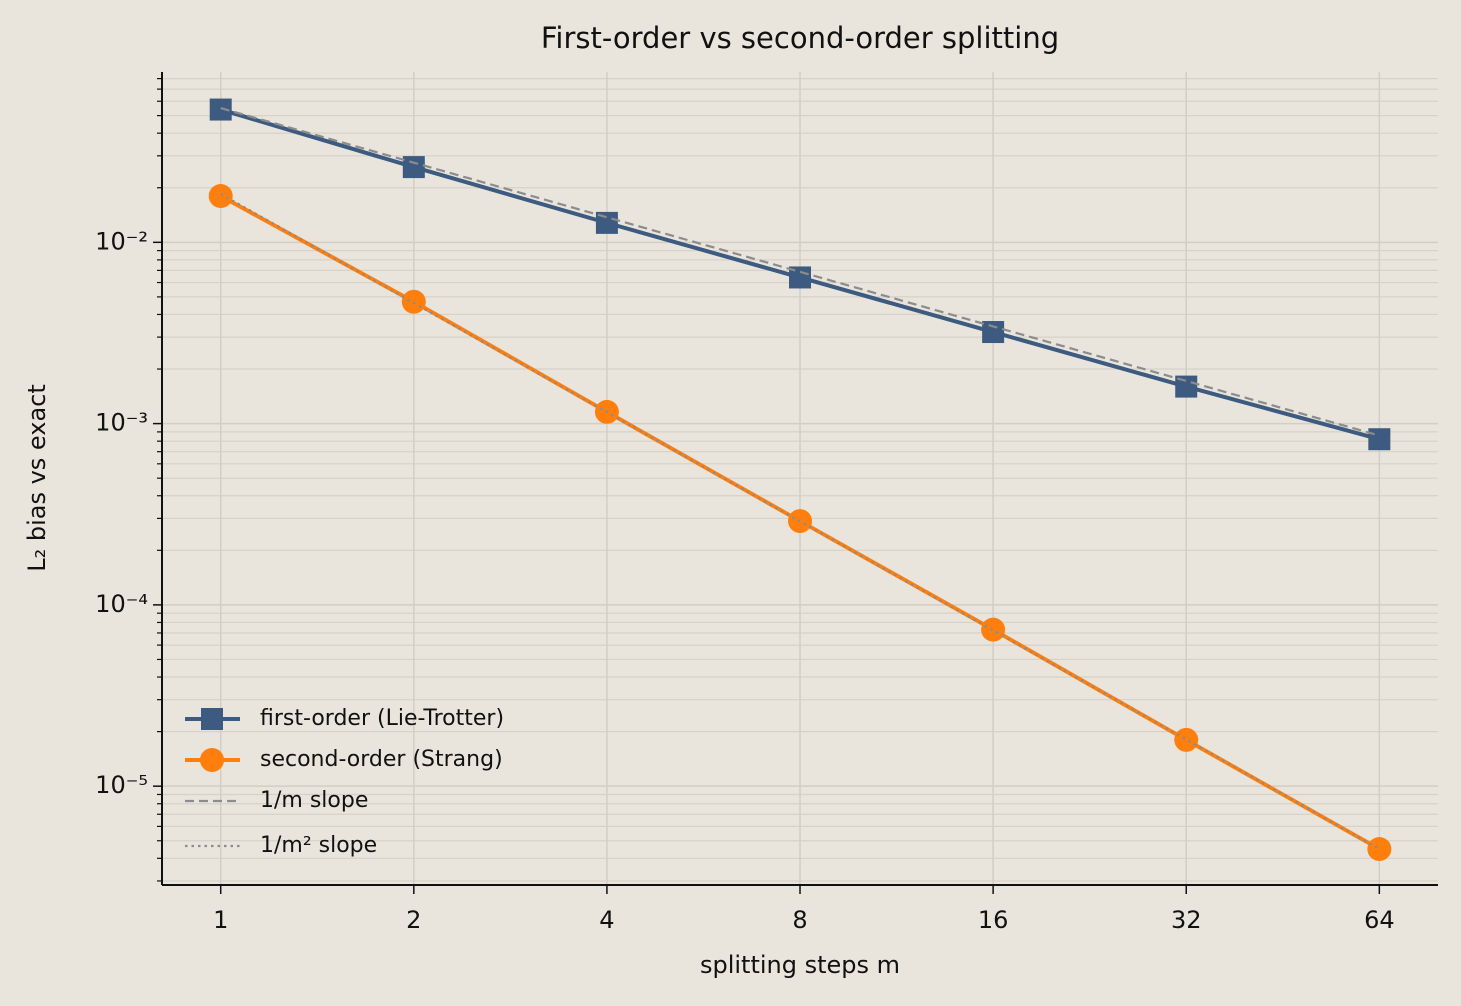 Image resolution: width=1461 pixels, height=1006 pixels. What do you see at coordinates (381, 759) in the screenshot?
I see `legend-label: second-order (Strang)` at bounding box center [381, 759].